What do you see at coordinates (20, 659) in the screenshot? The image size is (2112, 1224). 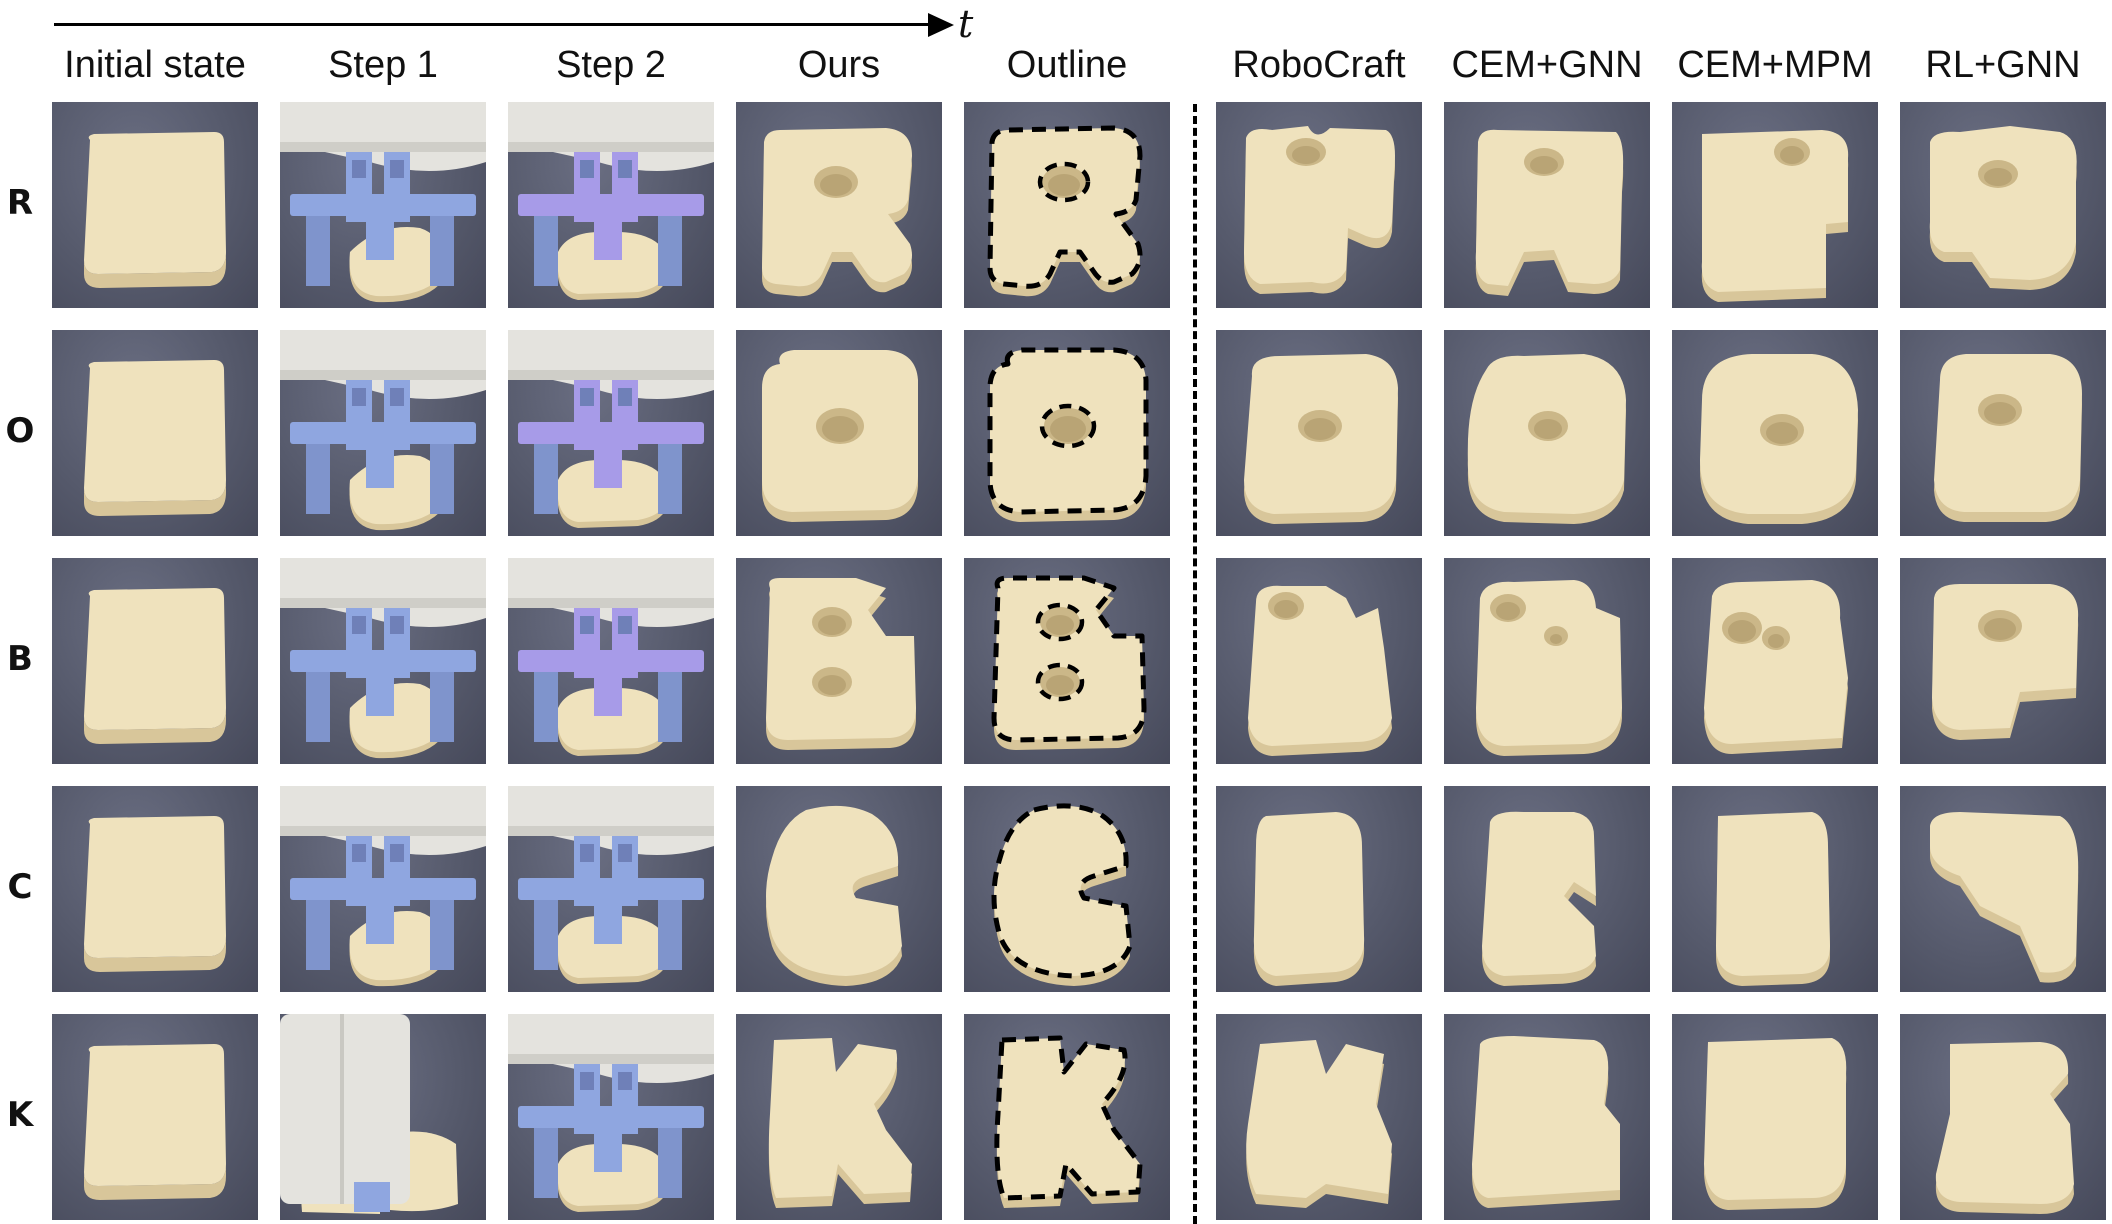 I see `row-label-b: B` at bounding box center [20, 659].